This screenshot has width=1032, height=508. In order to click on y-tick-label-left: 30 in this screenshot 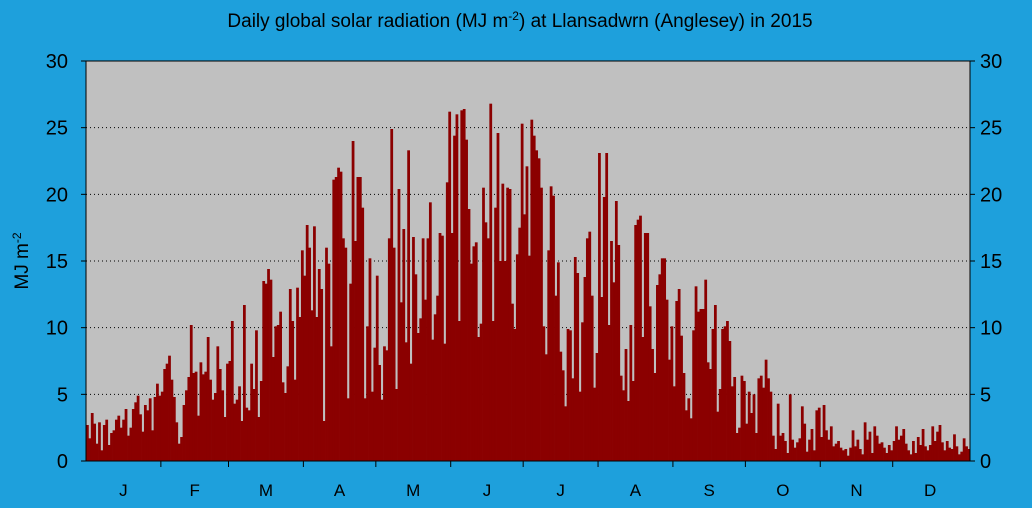, I will do `click(57, 62)`.